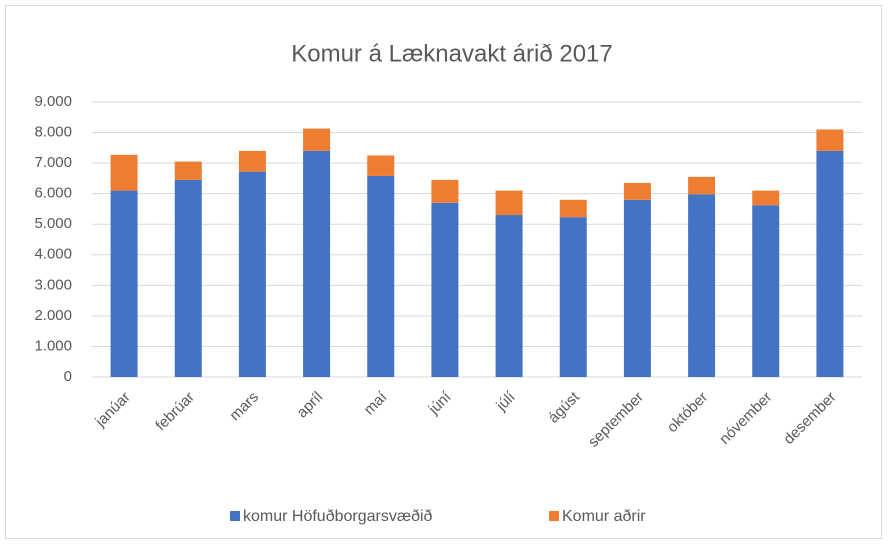 The height and width of the screenshot is (545, 888). What do you see at coordinates (338, 516) in the screenshot?
I see `legend-label: komur Höfuðborgarsvæðið` at bounding box center [338, 516].